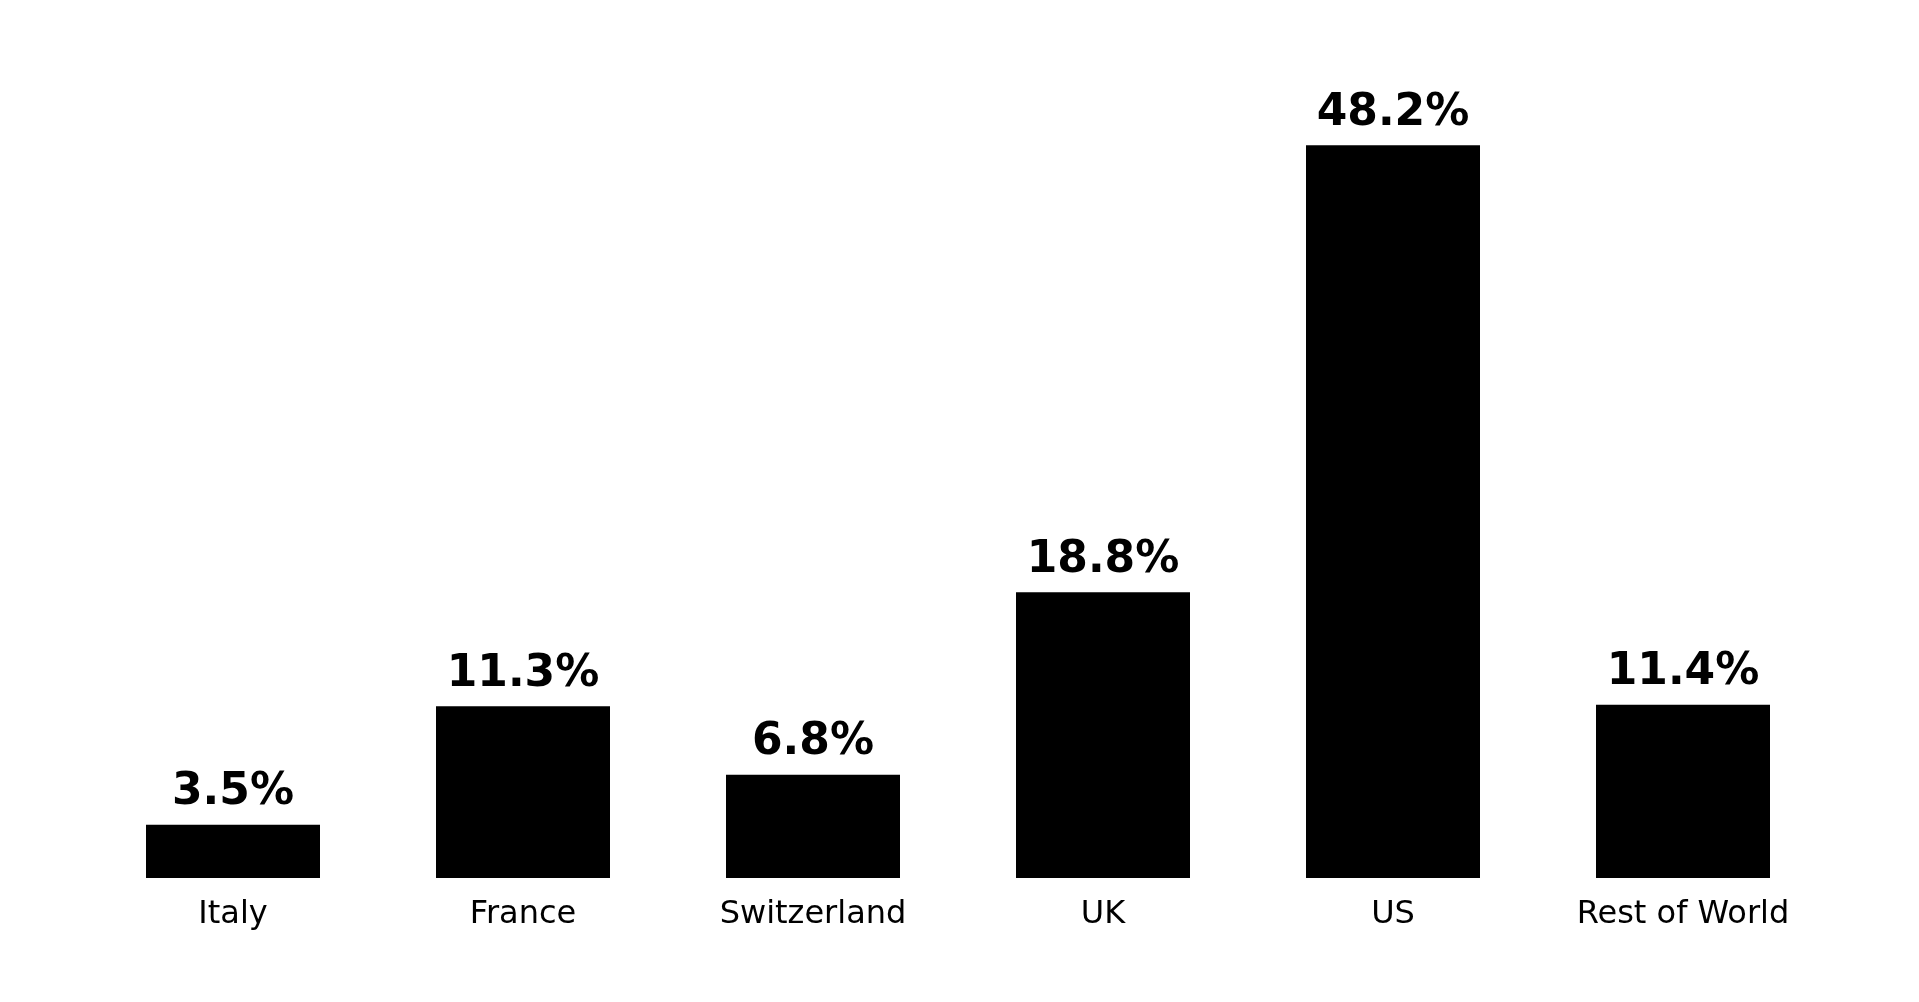 Image resolution: width=1919 pixels, height=1002 pixels. What do you see at coordinates (1103, 912) in the screenshot?
I see `x-tick-label: UK` at bounding box center [1103, 912].